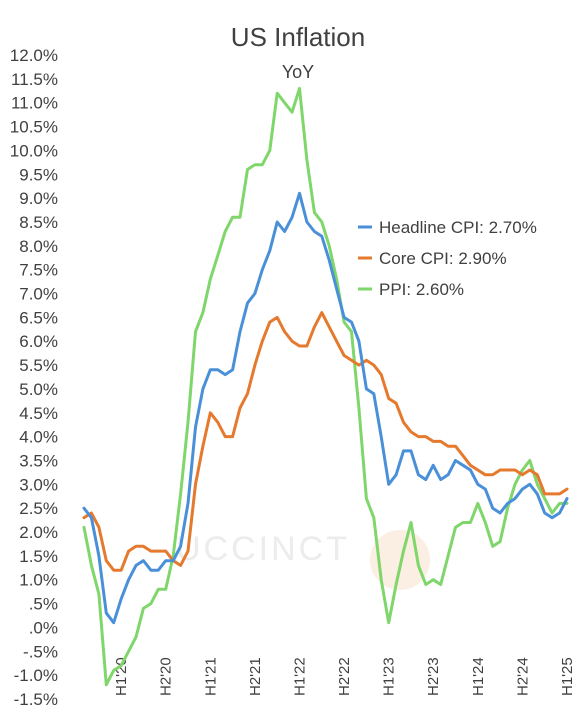  What do you see at coordinates (38, 317) in the screenshot?
I see `y-tick-label: 6.5%` at bounding box center [38, 317].